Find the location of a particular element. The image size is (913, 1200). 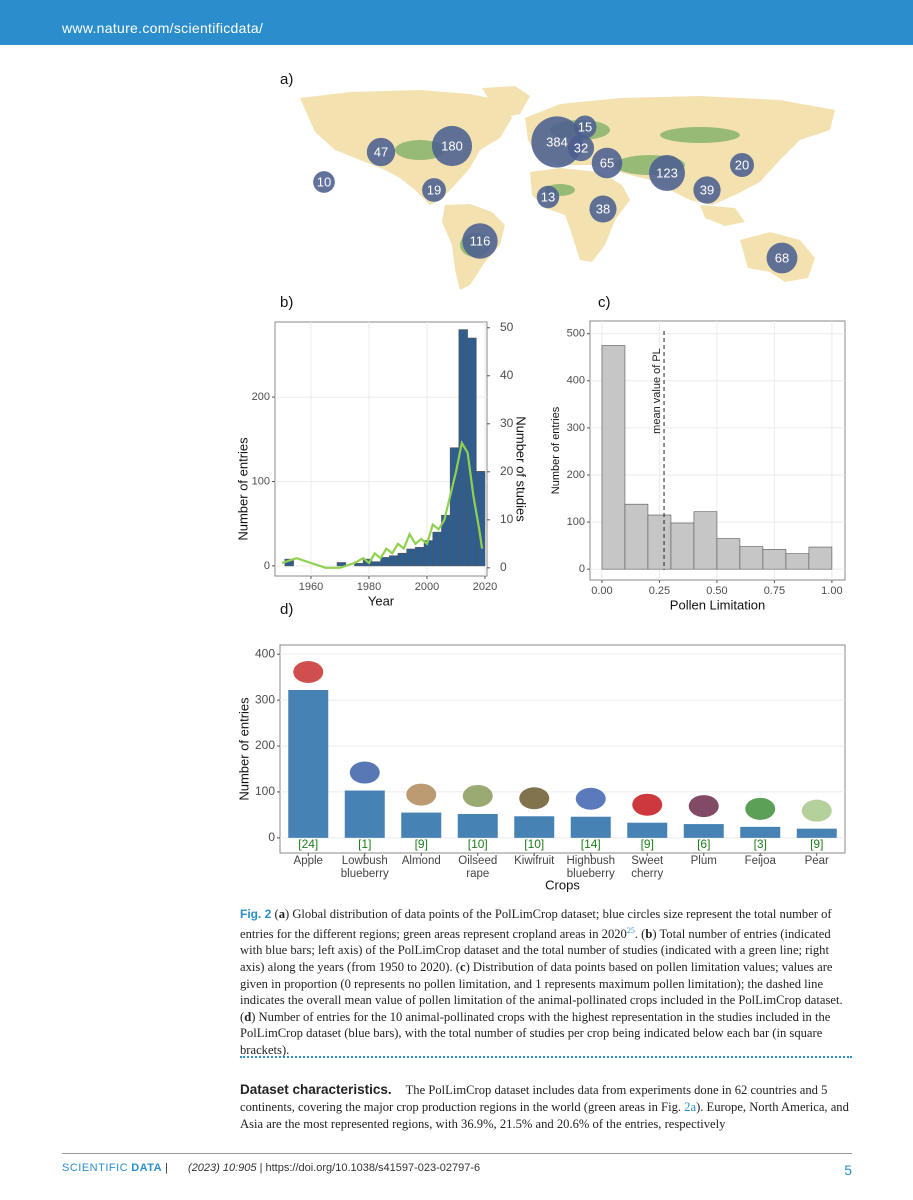

x-tick-label: Plum is located at coordinates (703, 861).